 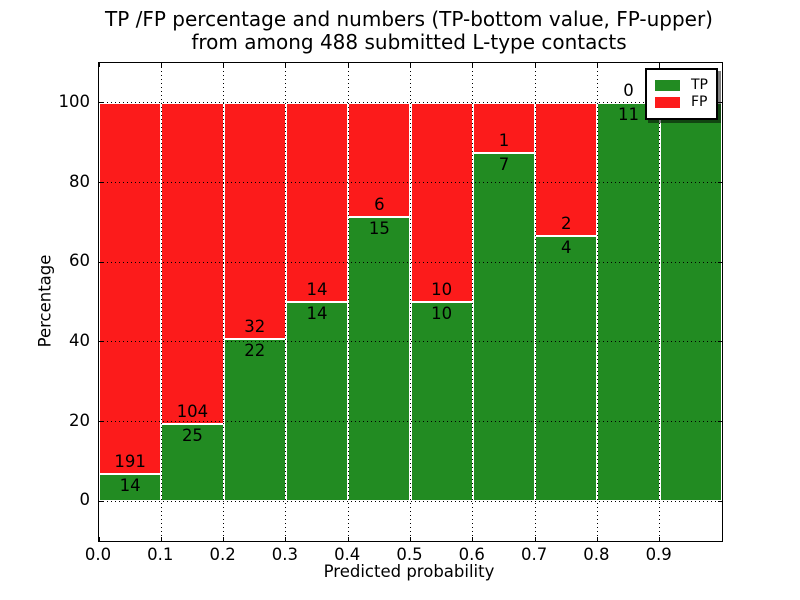 I want to click on fp-count-label: 0, so click(x=628, y=90).